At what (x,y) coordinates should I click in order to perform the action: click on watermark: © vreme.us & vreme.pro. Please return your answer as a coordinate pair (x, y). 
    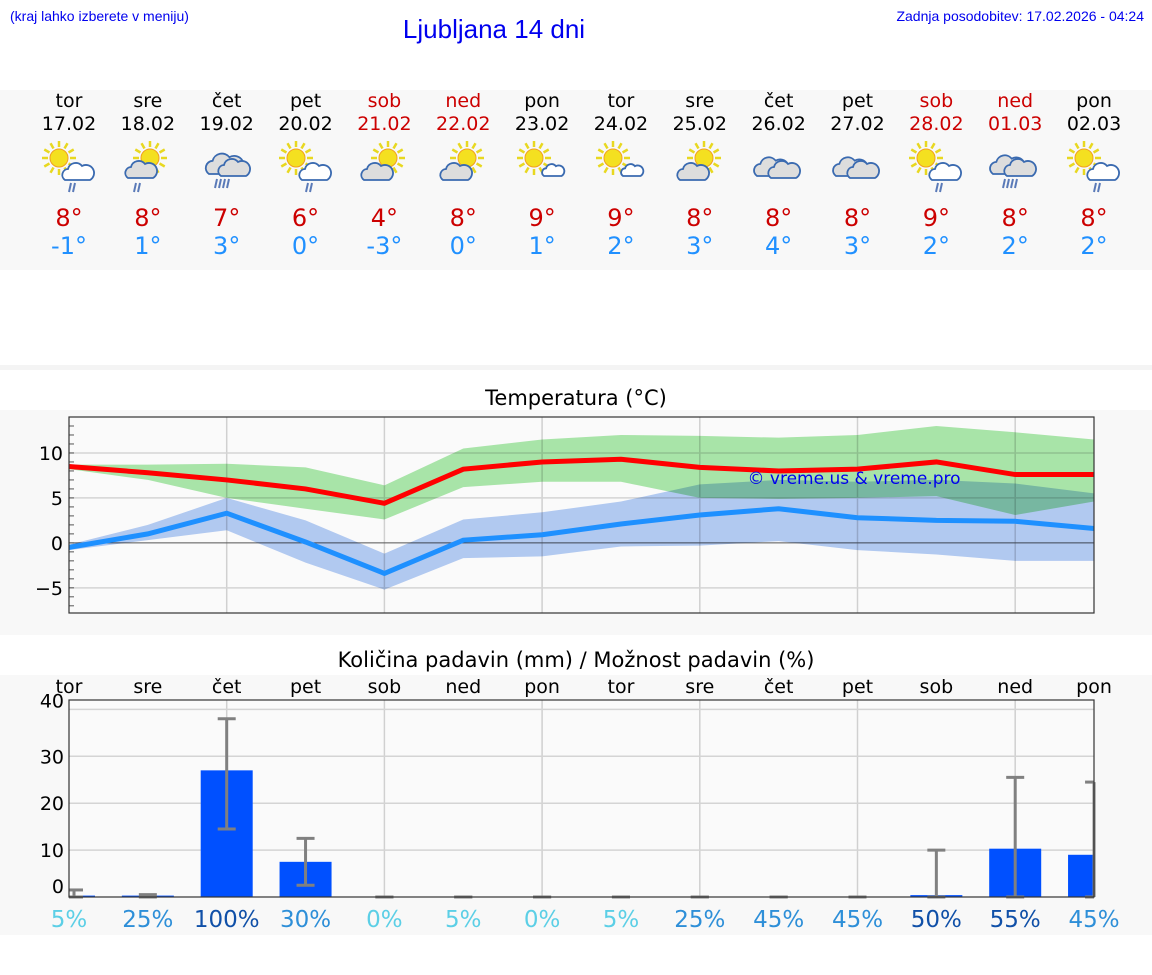
    Looking at the image, I should click on (853, 479).